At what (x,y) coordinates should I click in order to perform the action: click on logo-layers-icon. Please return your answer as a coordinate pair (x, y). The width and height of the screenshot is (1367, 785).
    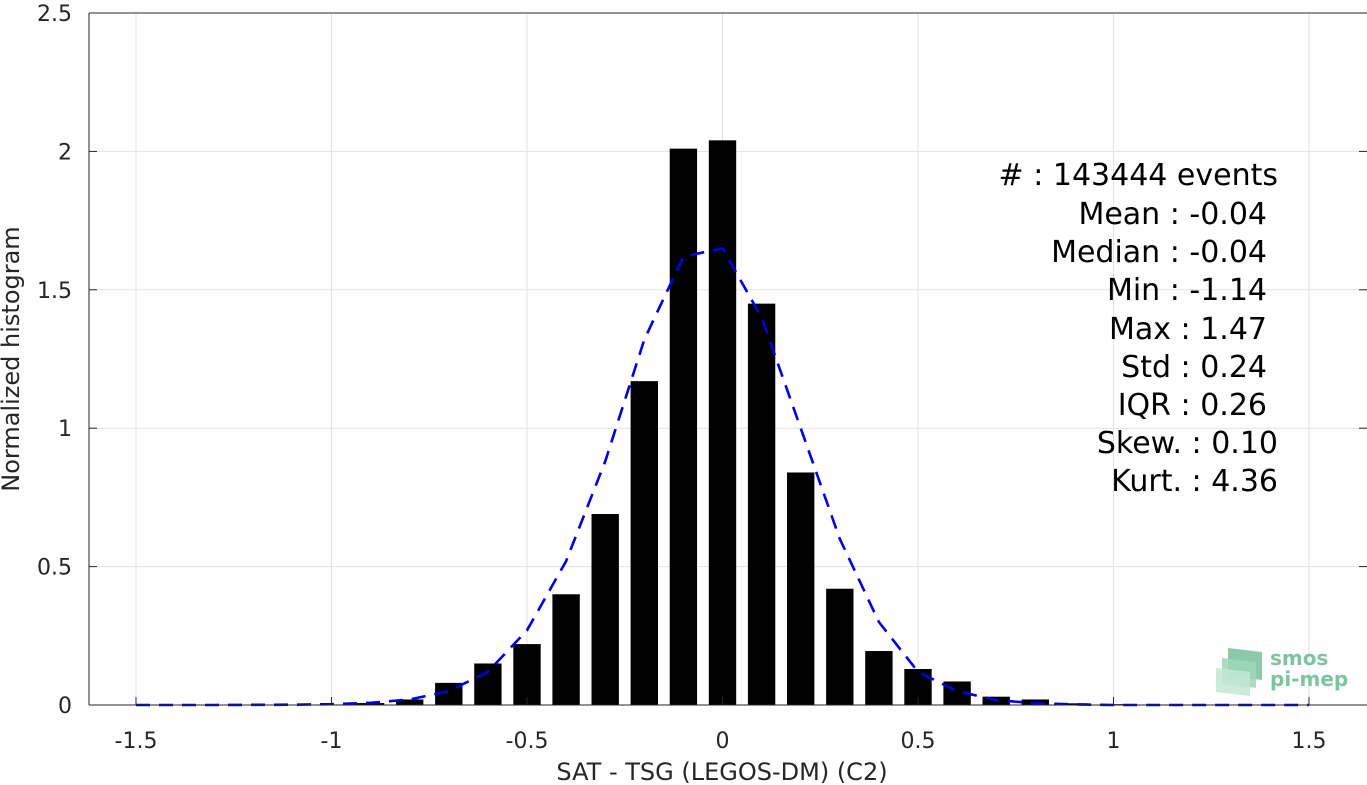
    Looking at the image, I should click on (1239, 672).